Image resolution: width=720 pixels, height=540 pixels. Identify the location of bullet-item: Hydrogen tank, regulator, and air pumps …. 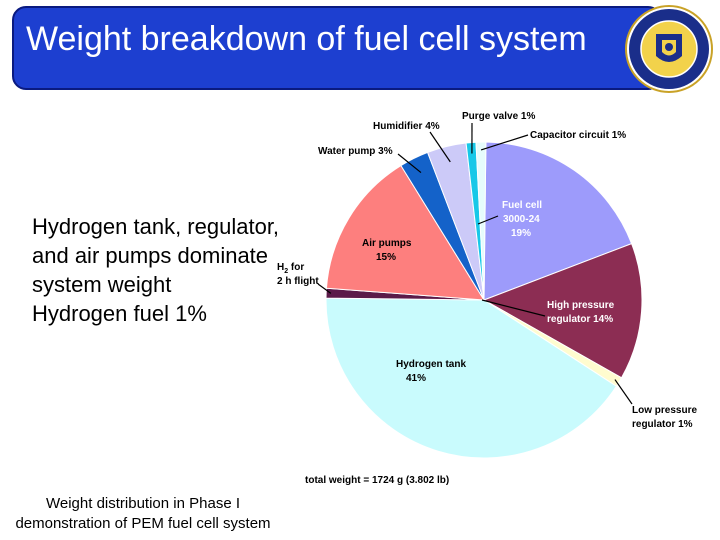
(156, 255).